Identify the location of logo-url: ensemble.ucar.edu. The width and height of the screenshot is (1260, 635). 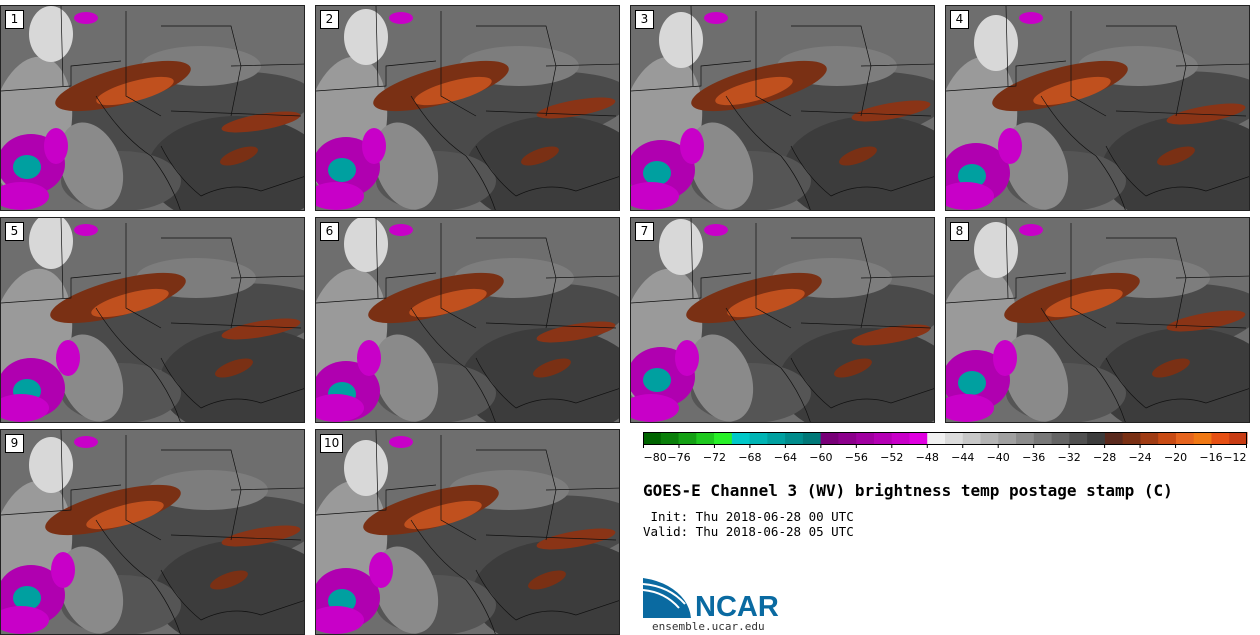
(708, 626).